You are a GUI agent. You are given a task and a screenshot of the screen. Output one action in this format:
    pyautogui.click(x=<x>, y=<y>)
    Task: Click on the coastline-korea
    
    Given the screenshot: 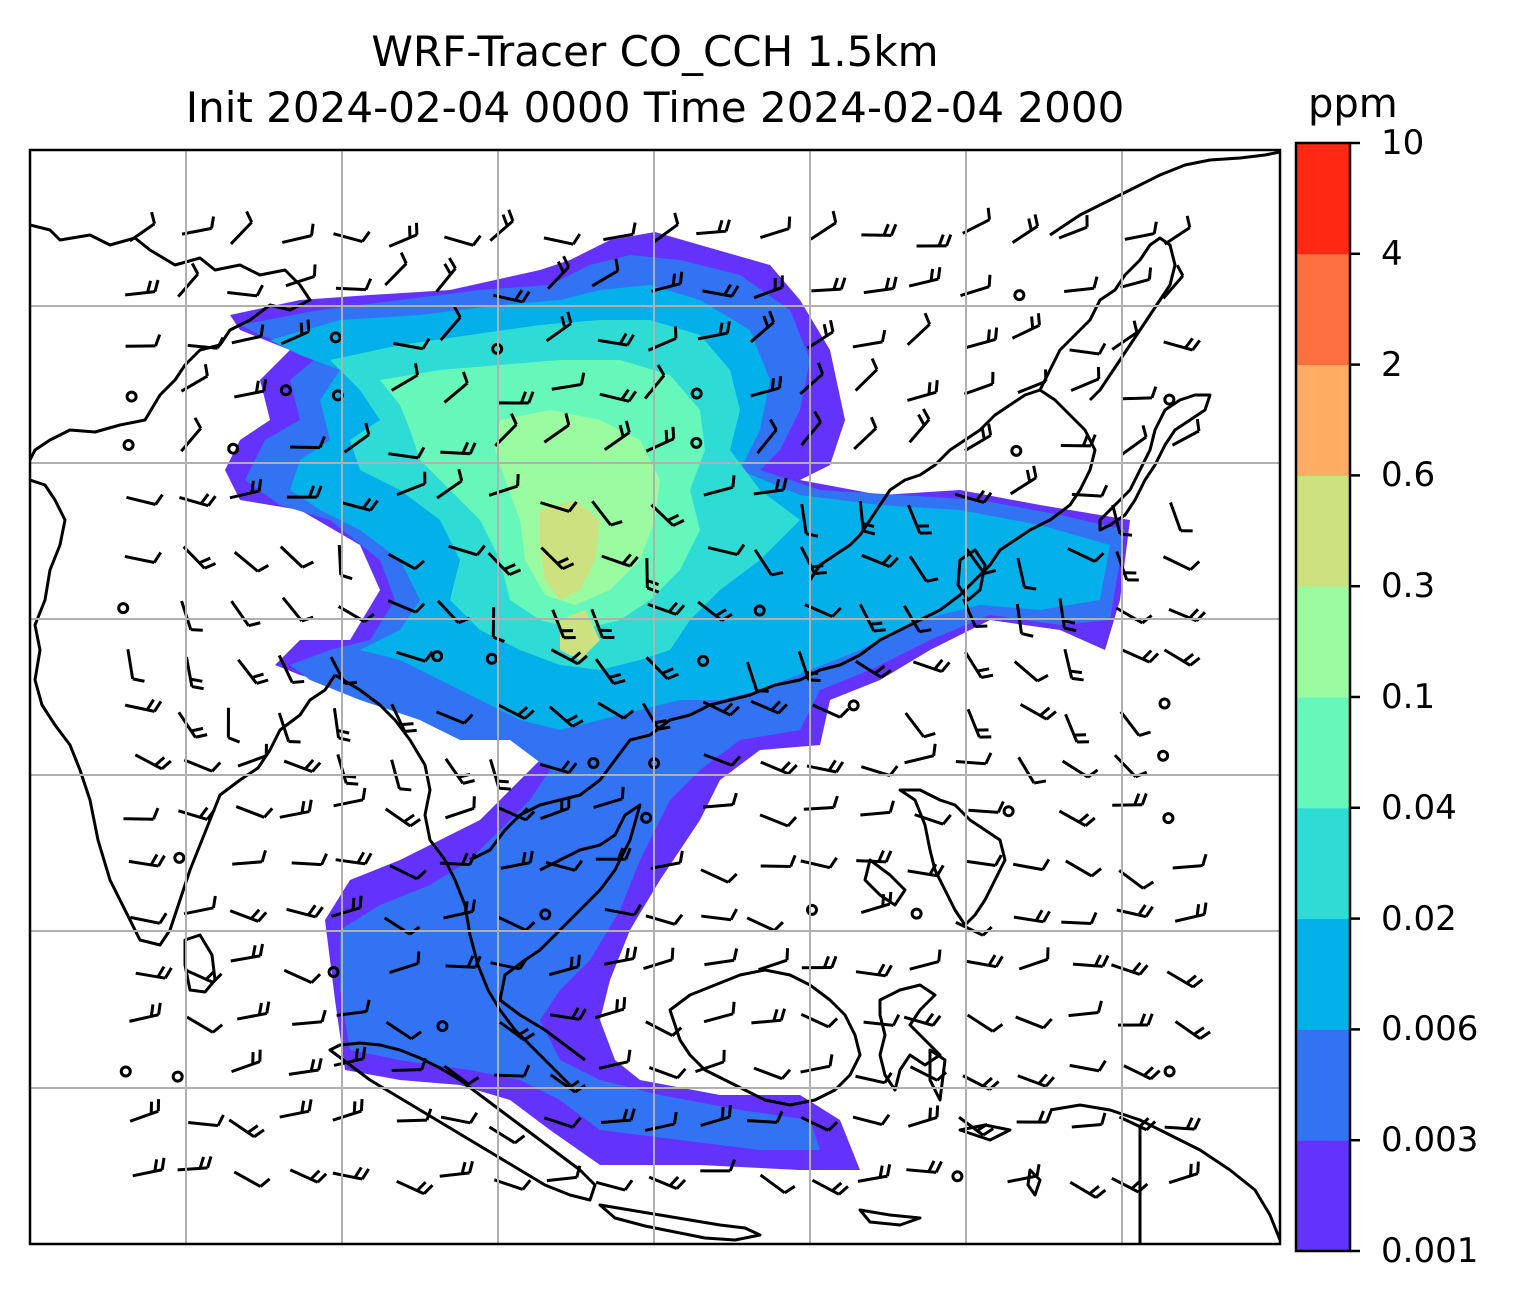 What is the action you would take?
    pyautogui.click(x=1107, y=319)
    